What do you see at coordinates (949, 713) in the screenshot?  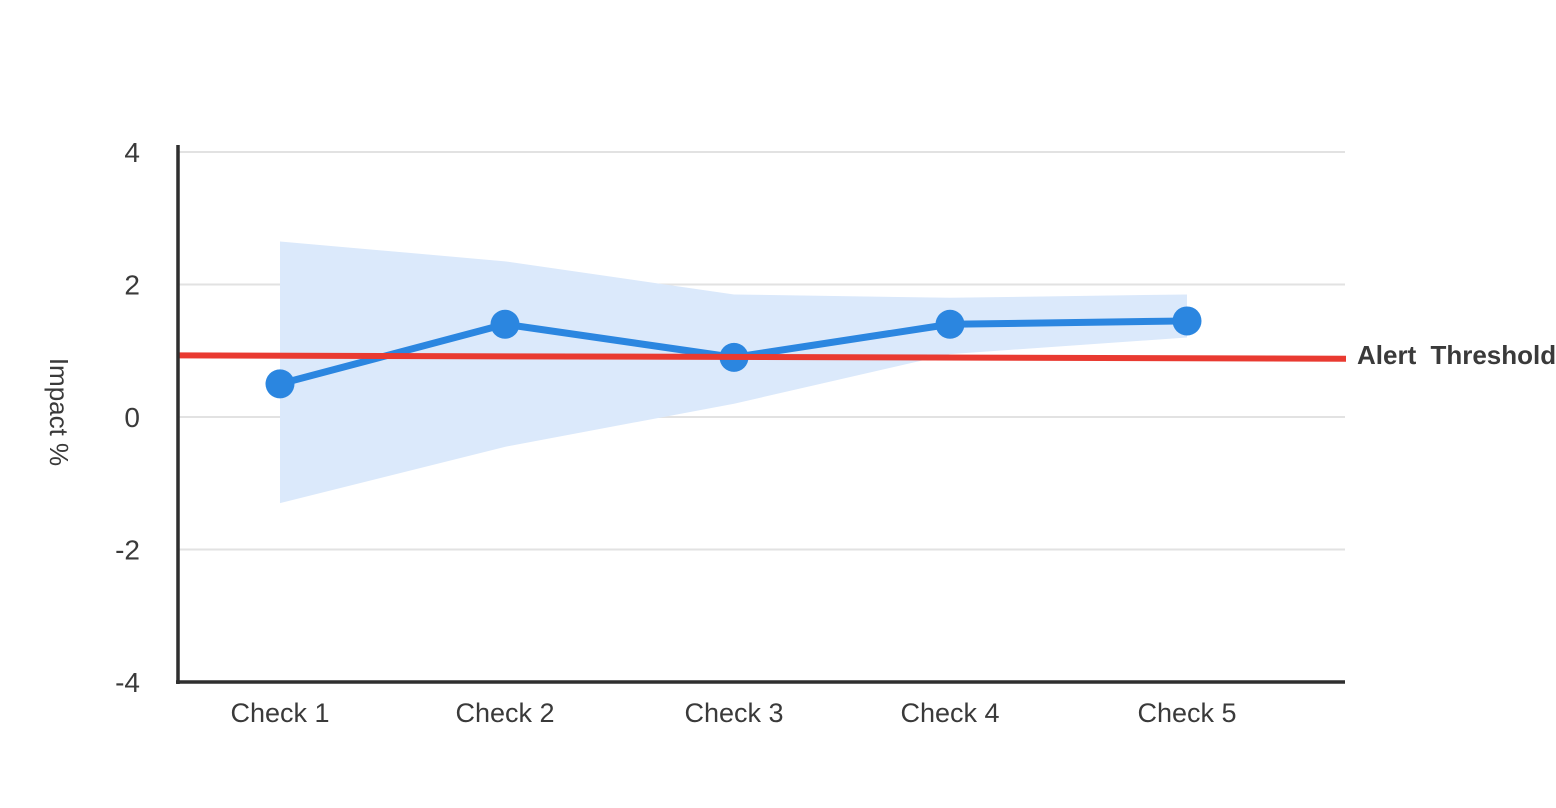 I see `x-axis-label: Check 4` at bounding box center [949, 713].